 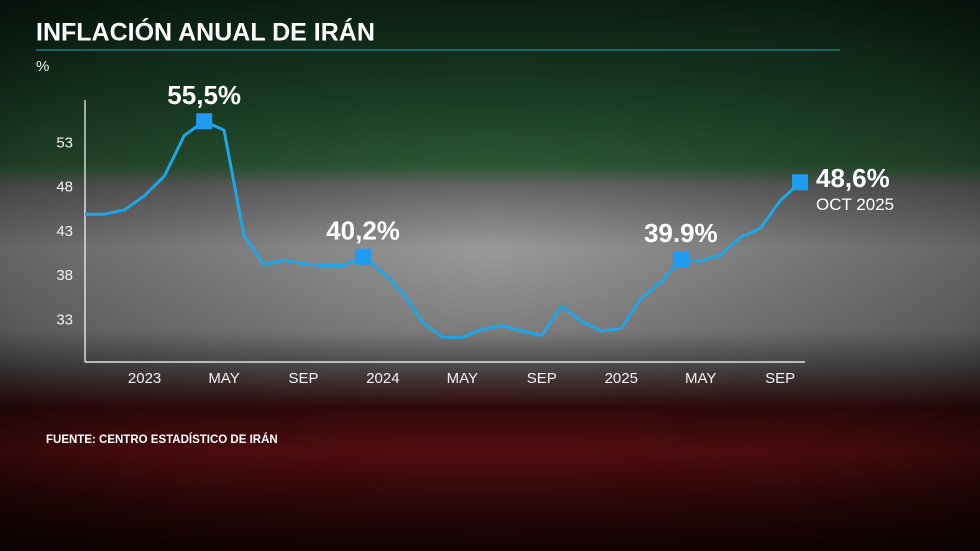 What do you see at coordinates (64, 319) in the screenshot?
I see `y-tick-label: 33` at bounding box center [64, 319].